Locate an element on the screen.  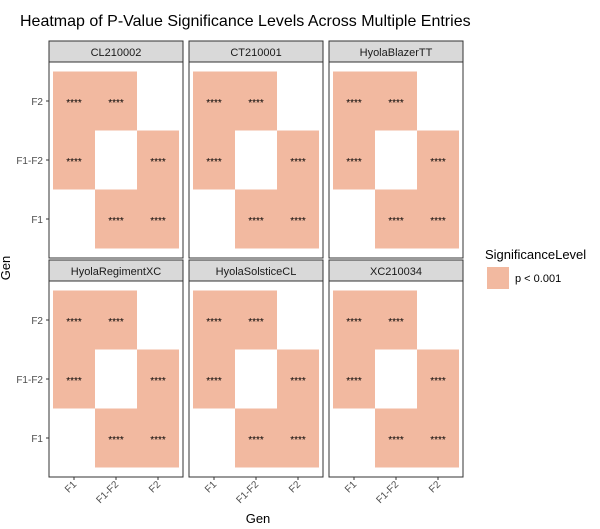
legend: SignificanceLevel p < 0.001 is located at coordinates (535, 268).